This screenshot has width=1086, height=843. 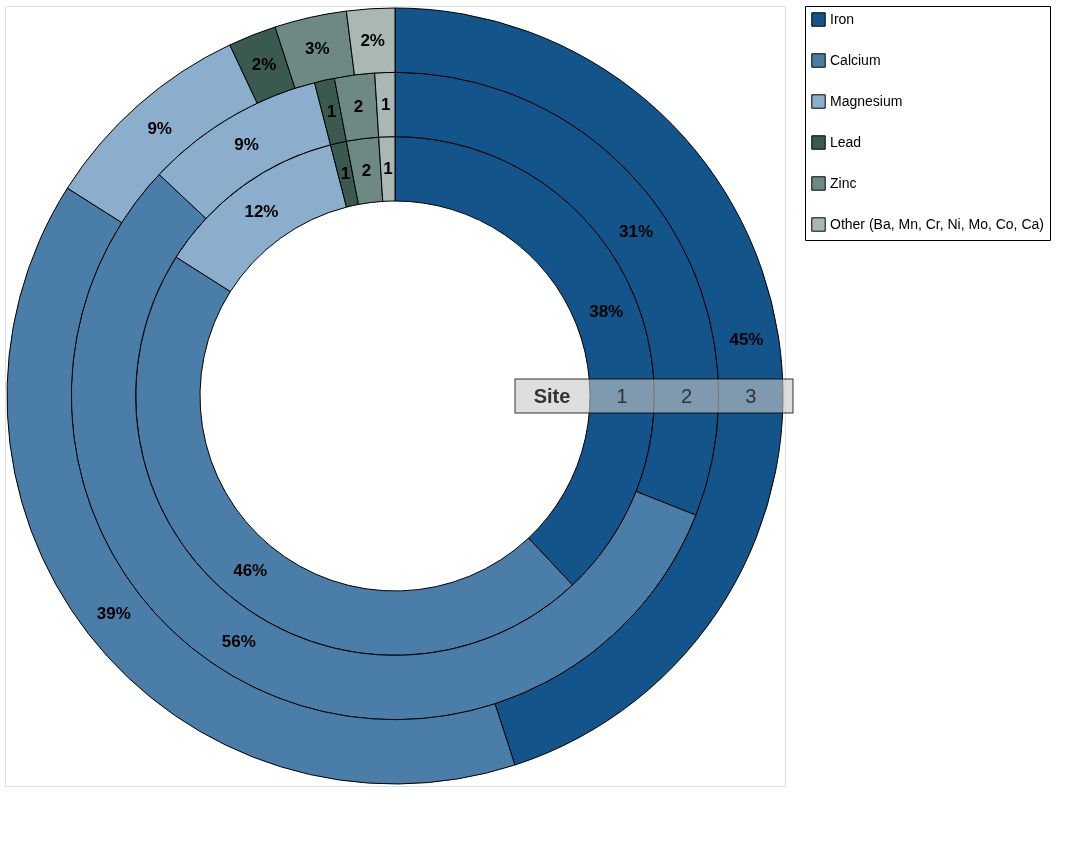 What do you see at coordinates (238, 642) in the screenshot?
I see `data-label: 56%` at bounding box center [238, 642].